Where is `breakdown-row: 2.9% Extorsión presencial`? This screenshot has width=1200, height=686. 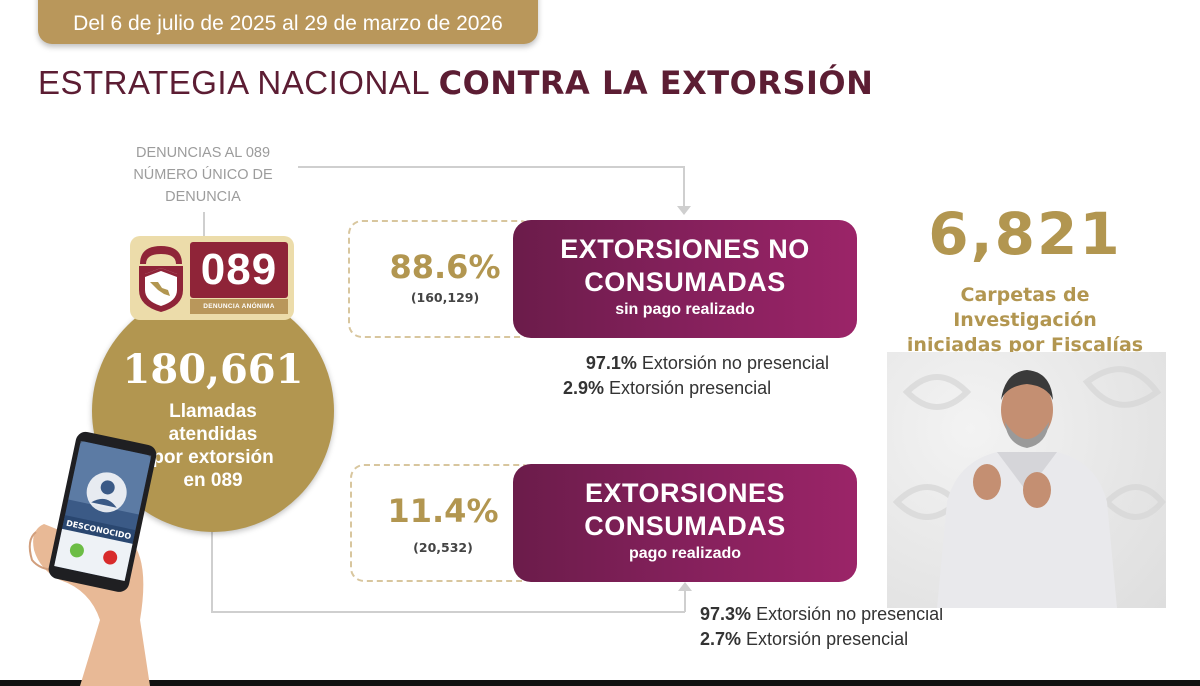
breakdown-row: 2.9% Extorsión presencial is located at coordinates (687, 388).